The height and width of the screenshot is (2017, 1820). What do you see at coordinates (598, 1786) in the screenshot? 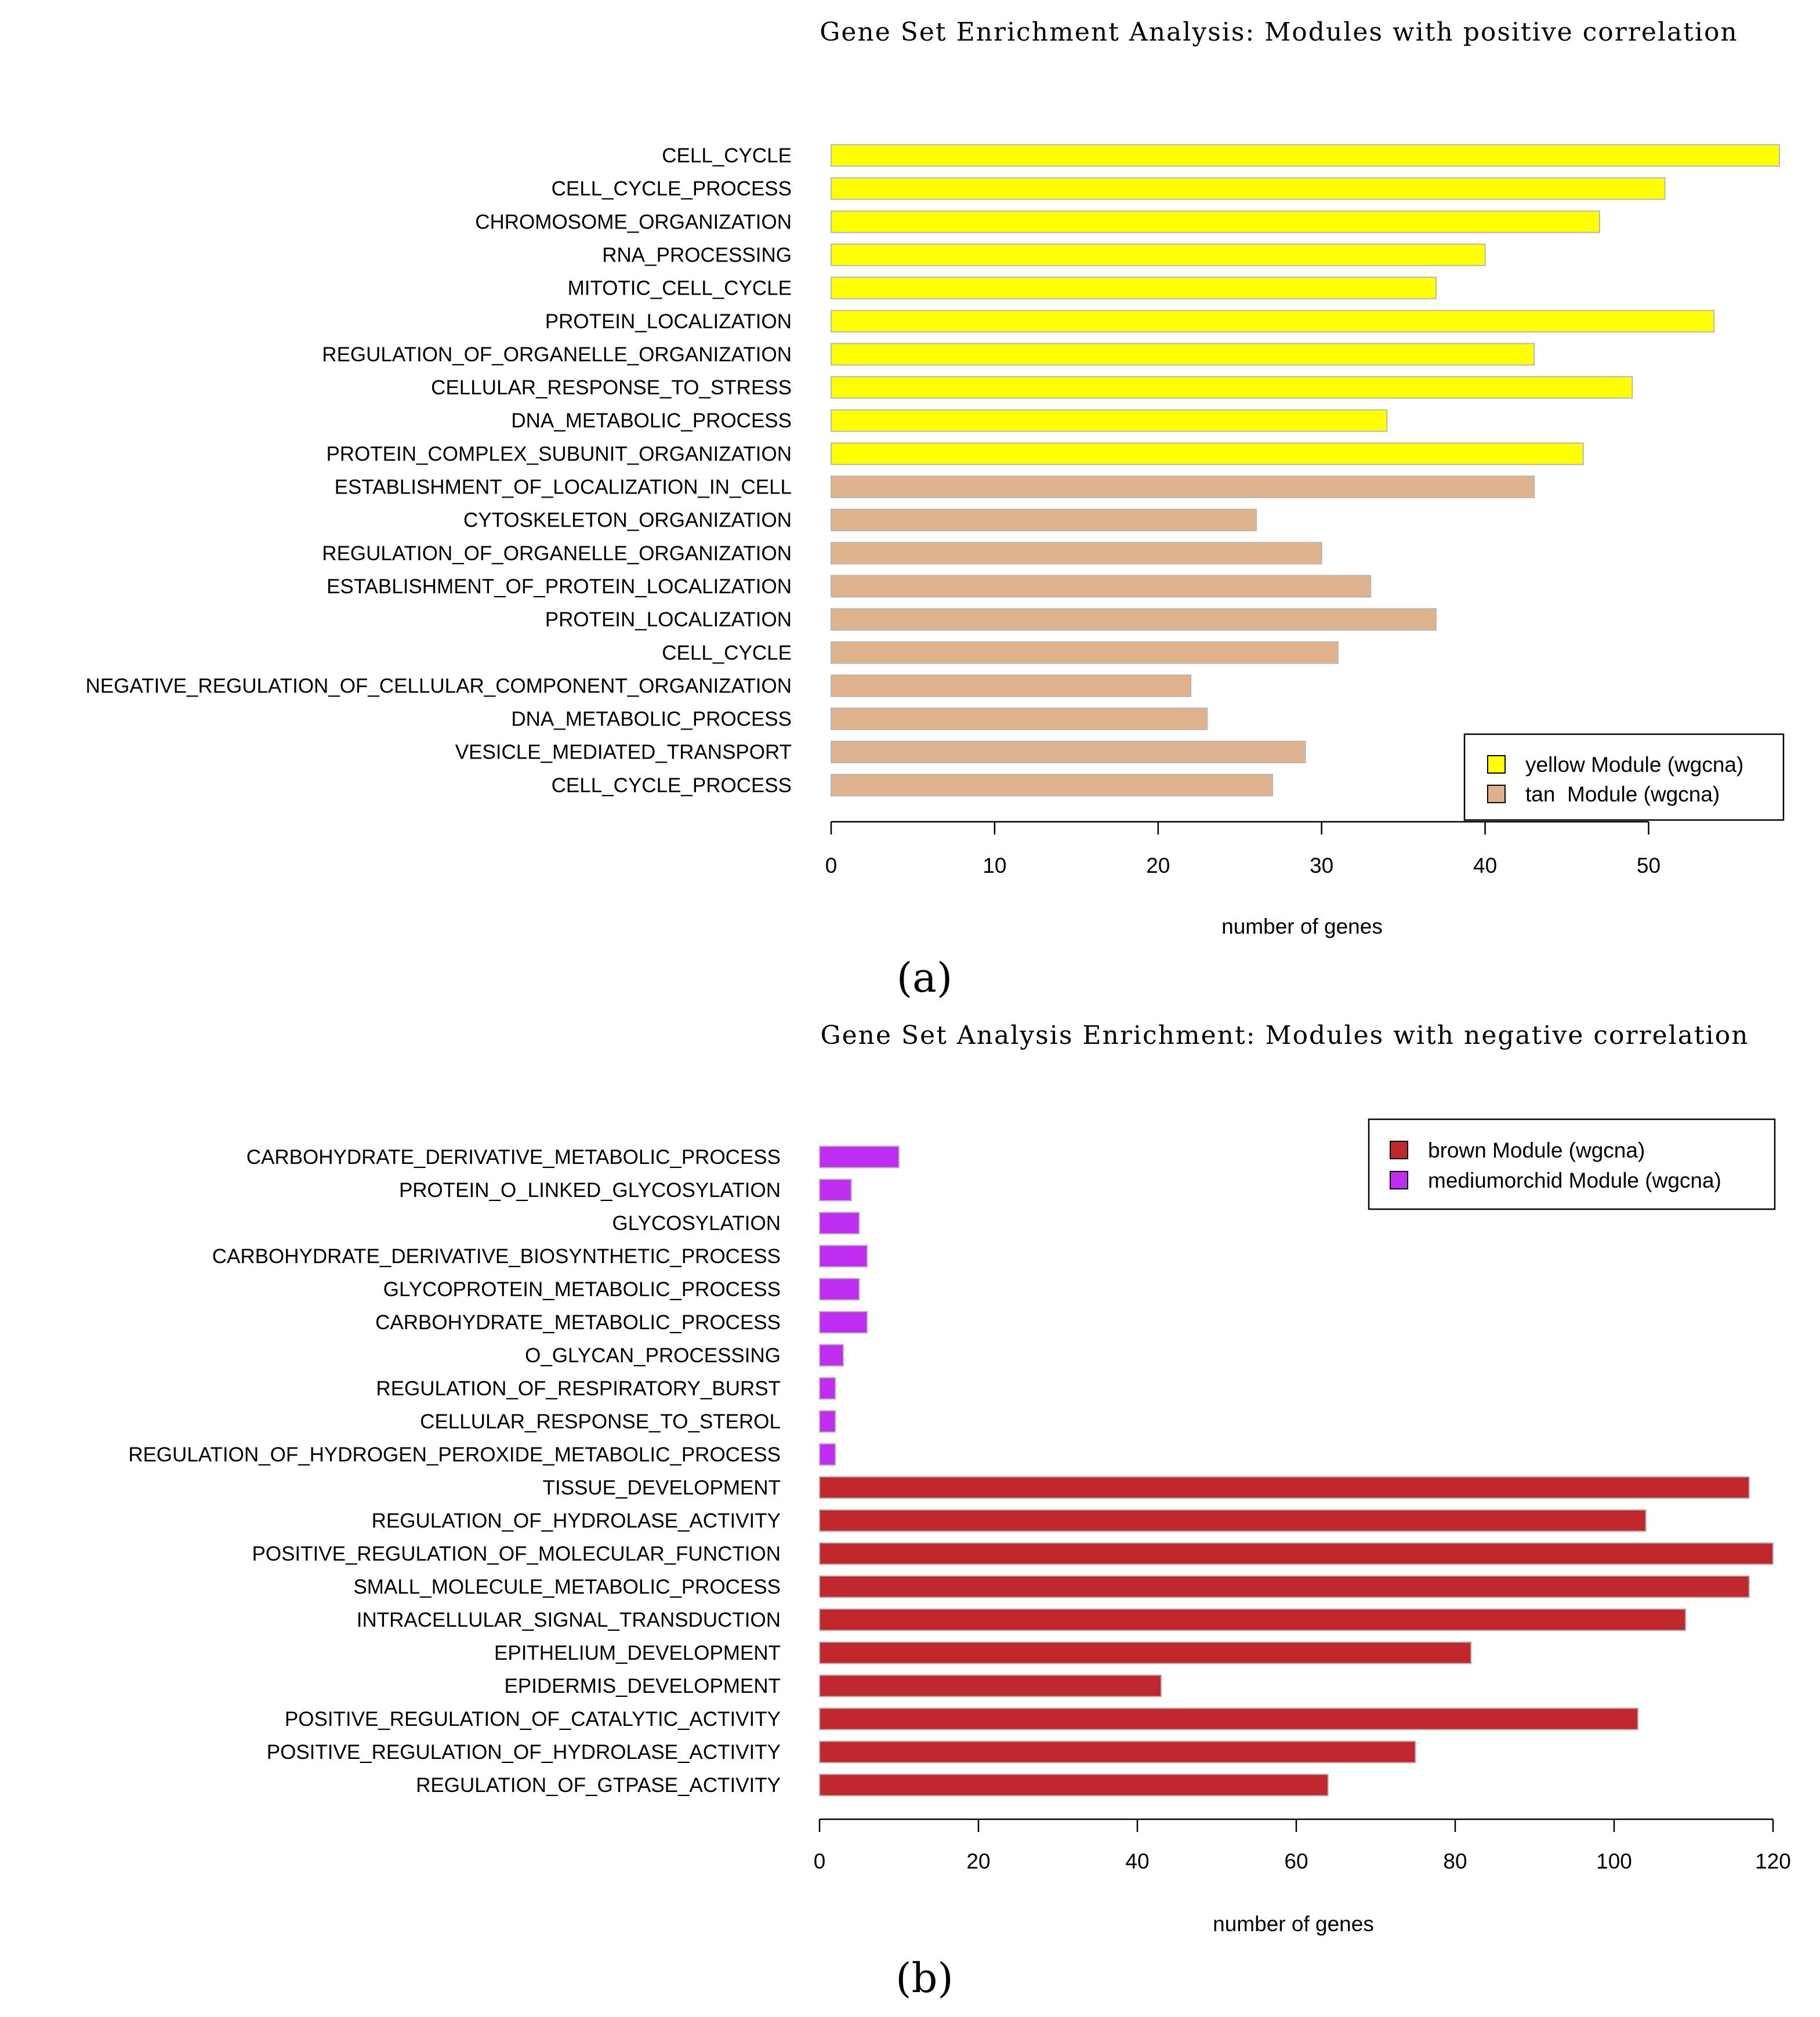
I see `category-label: REGULATION_OF_GTPASE_ACTIVITY` at bounding box center [598, 1786].